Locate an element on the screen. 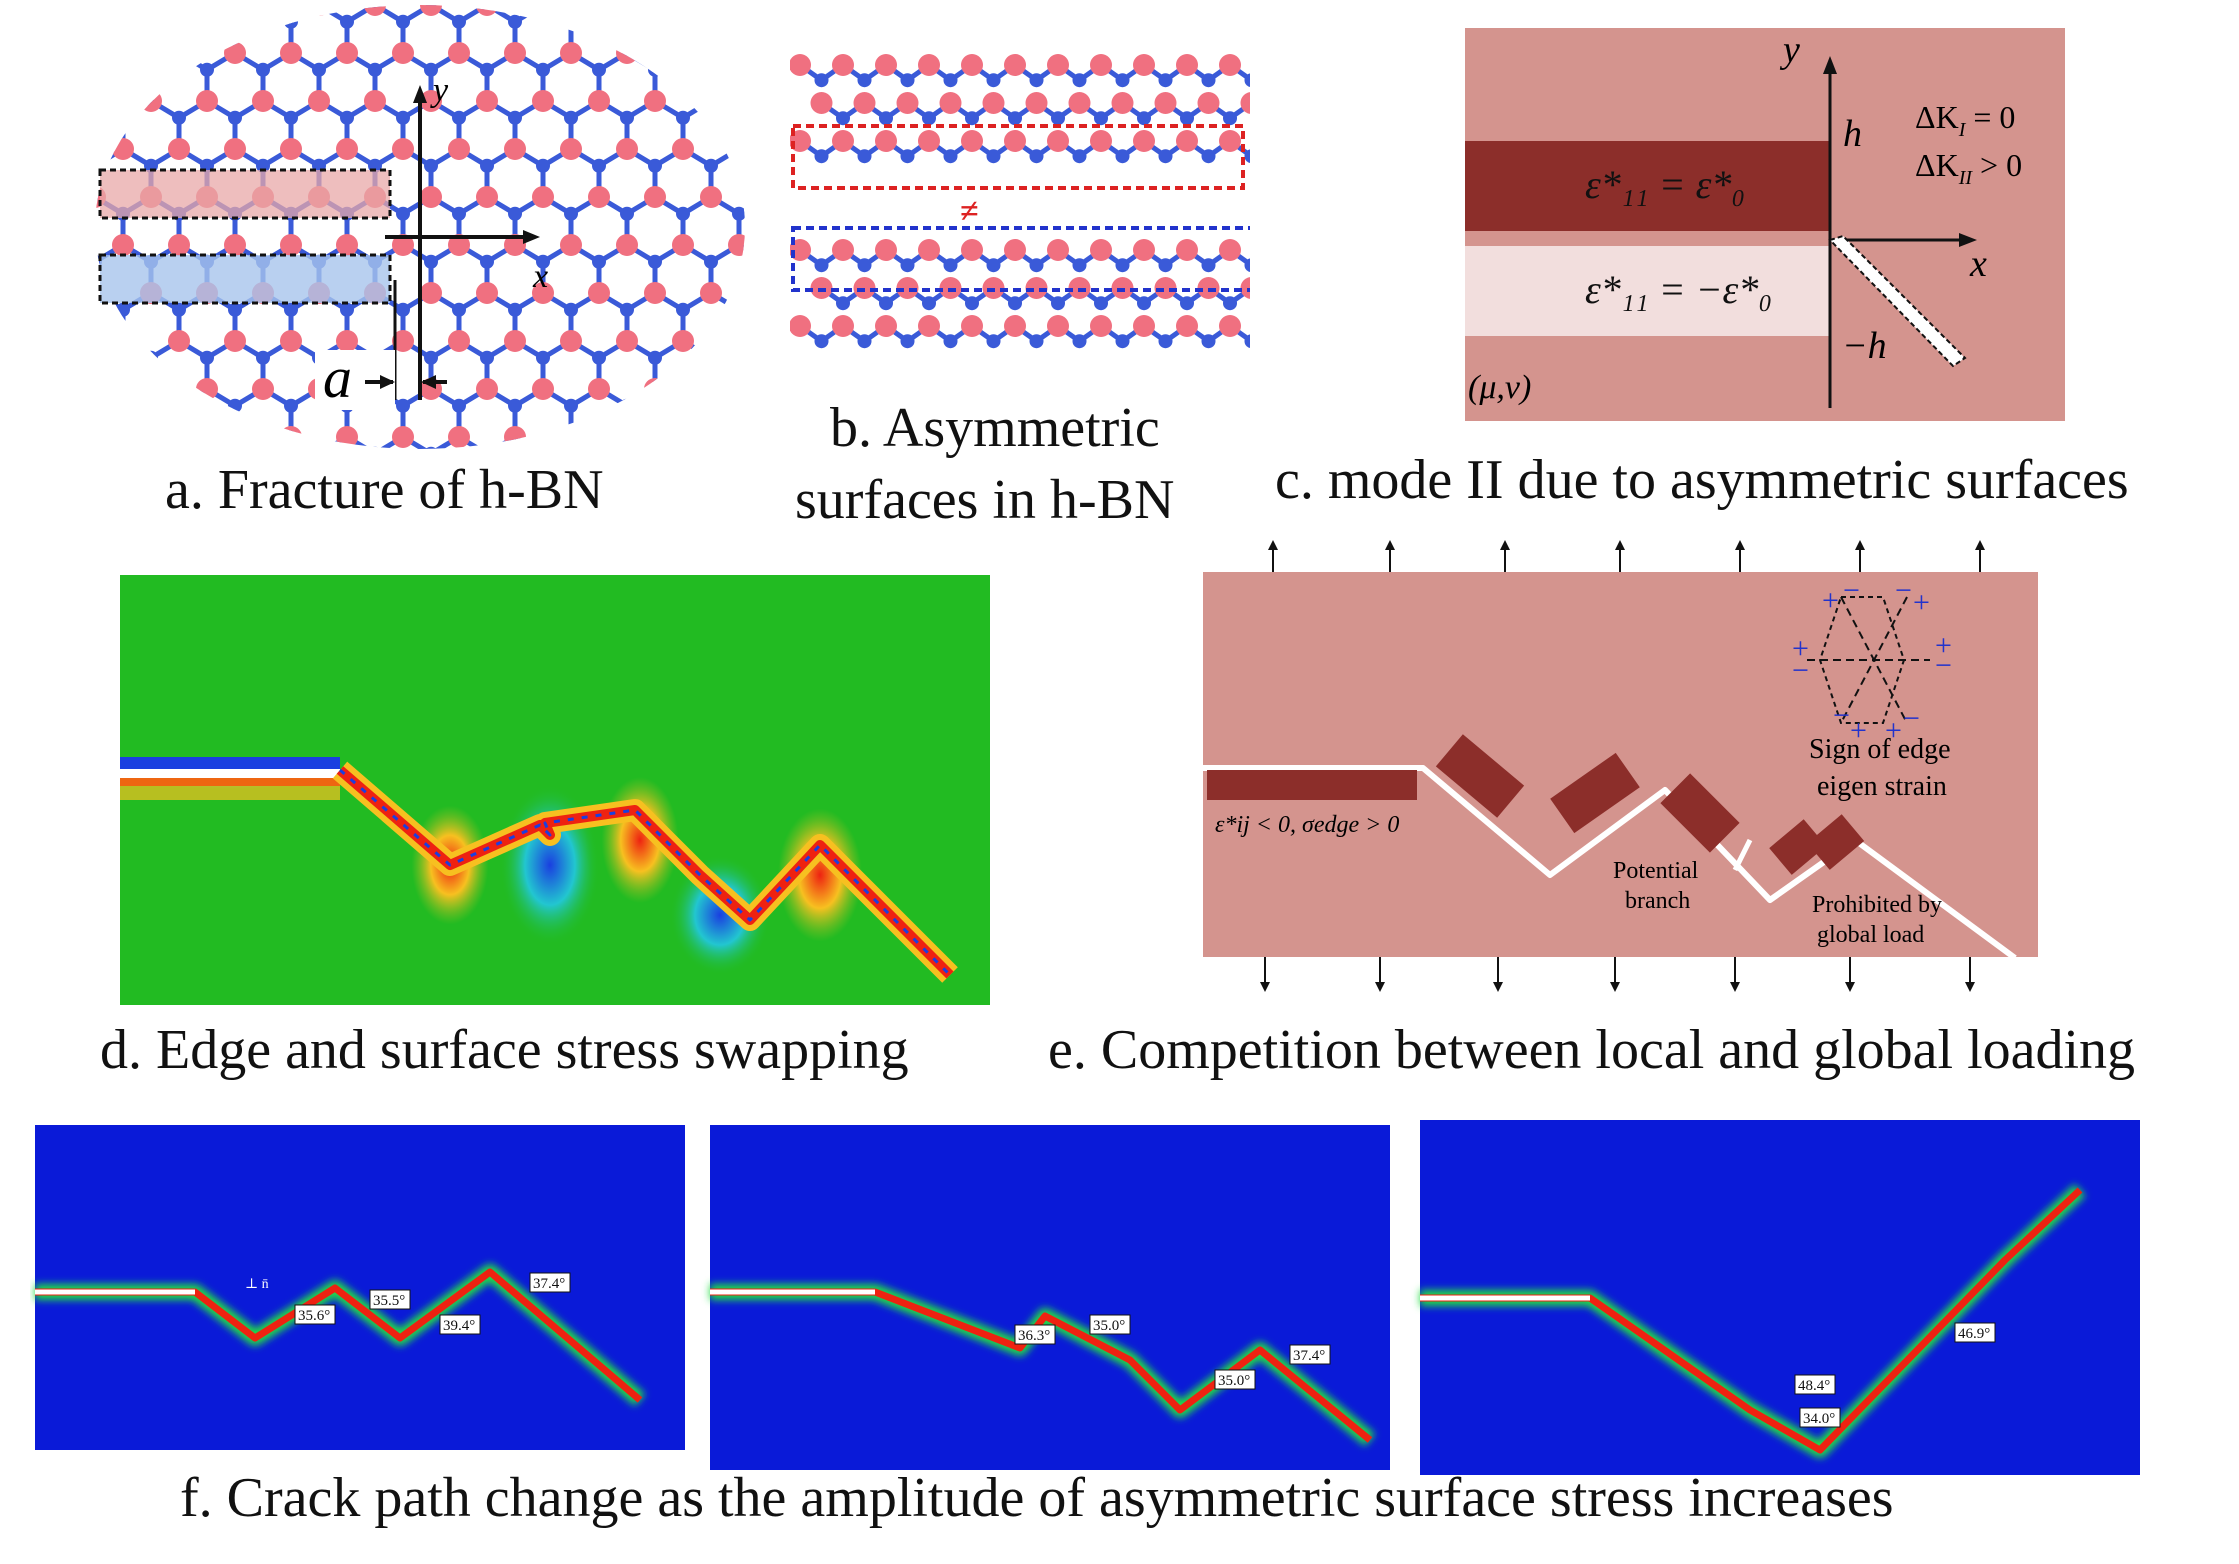  angle-tag: 39.4° is located at coordinates (460, 1324).